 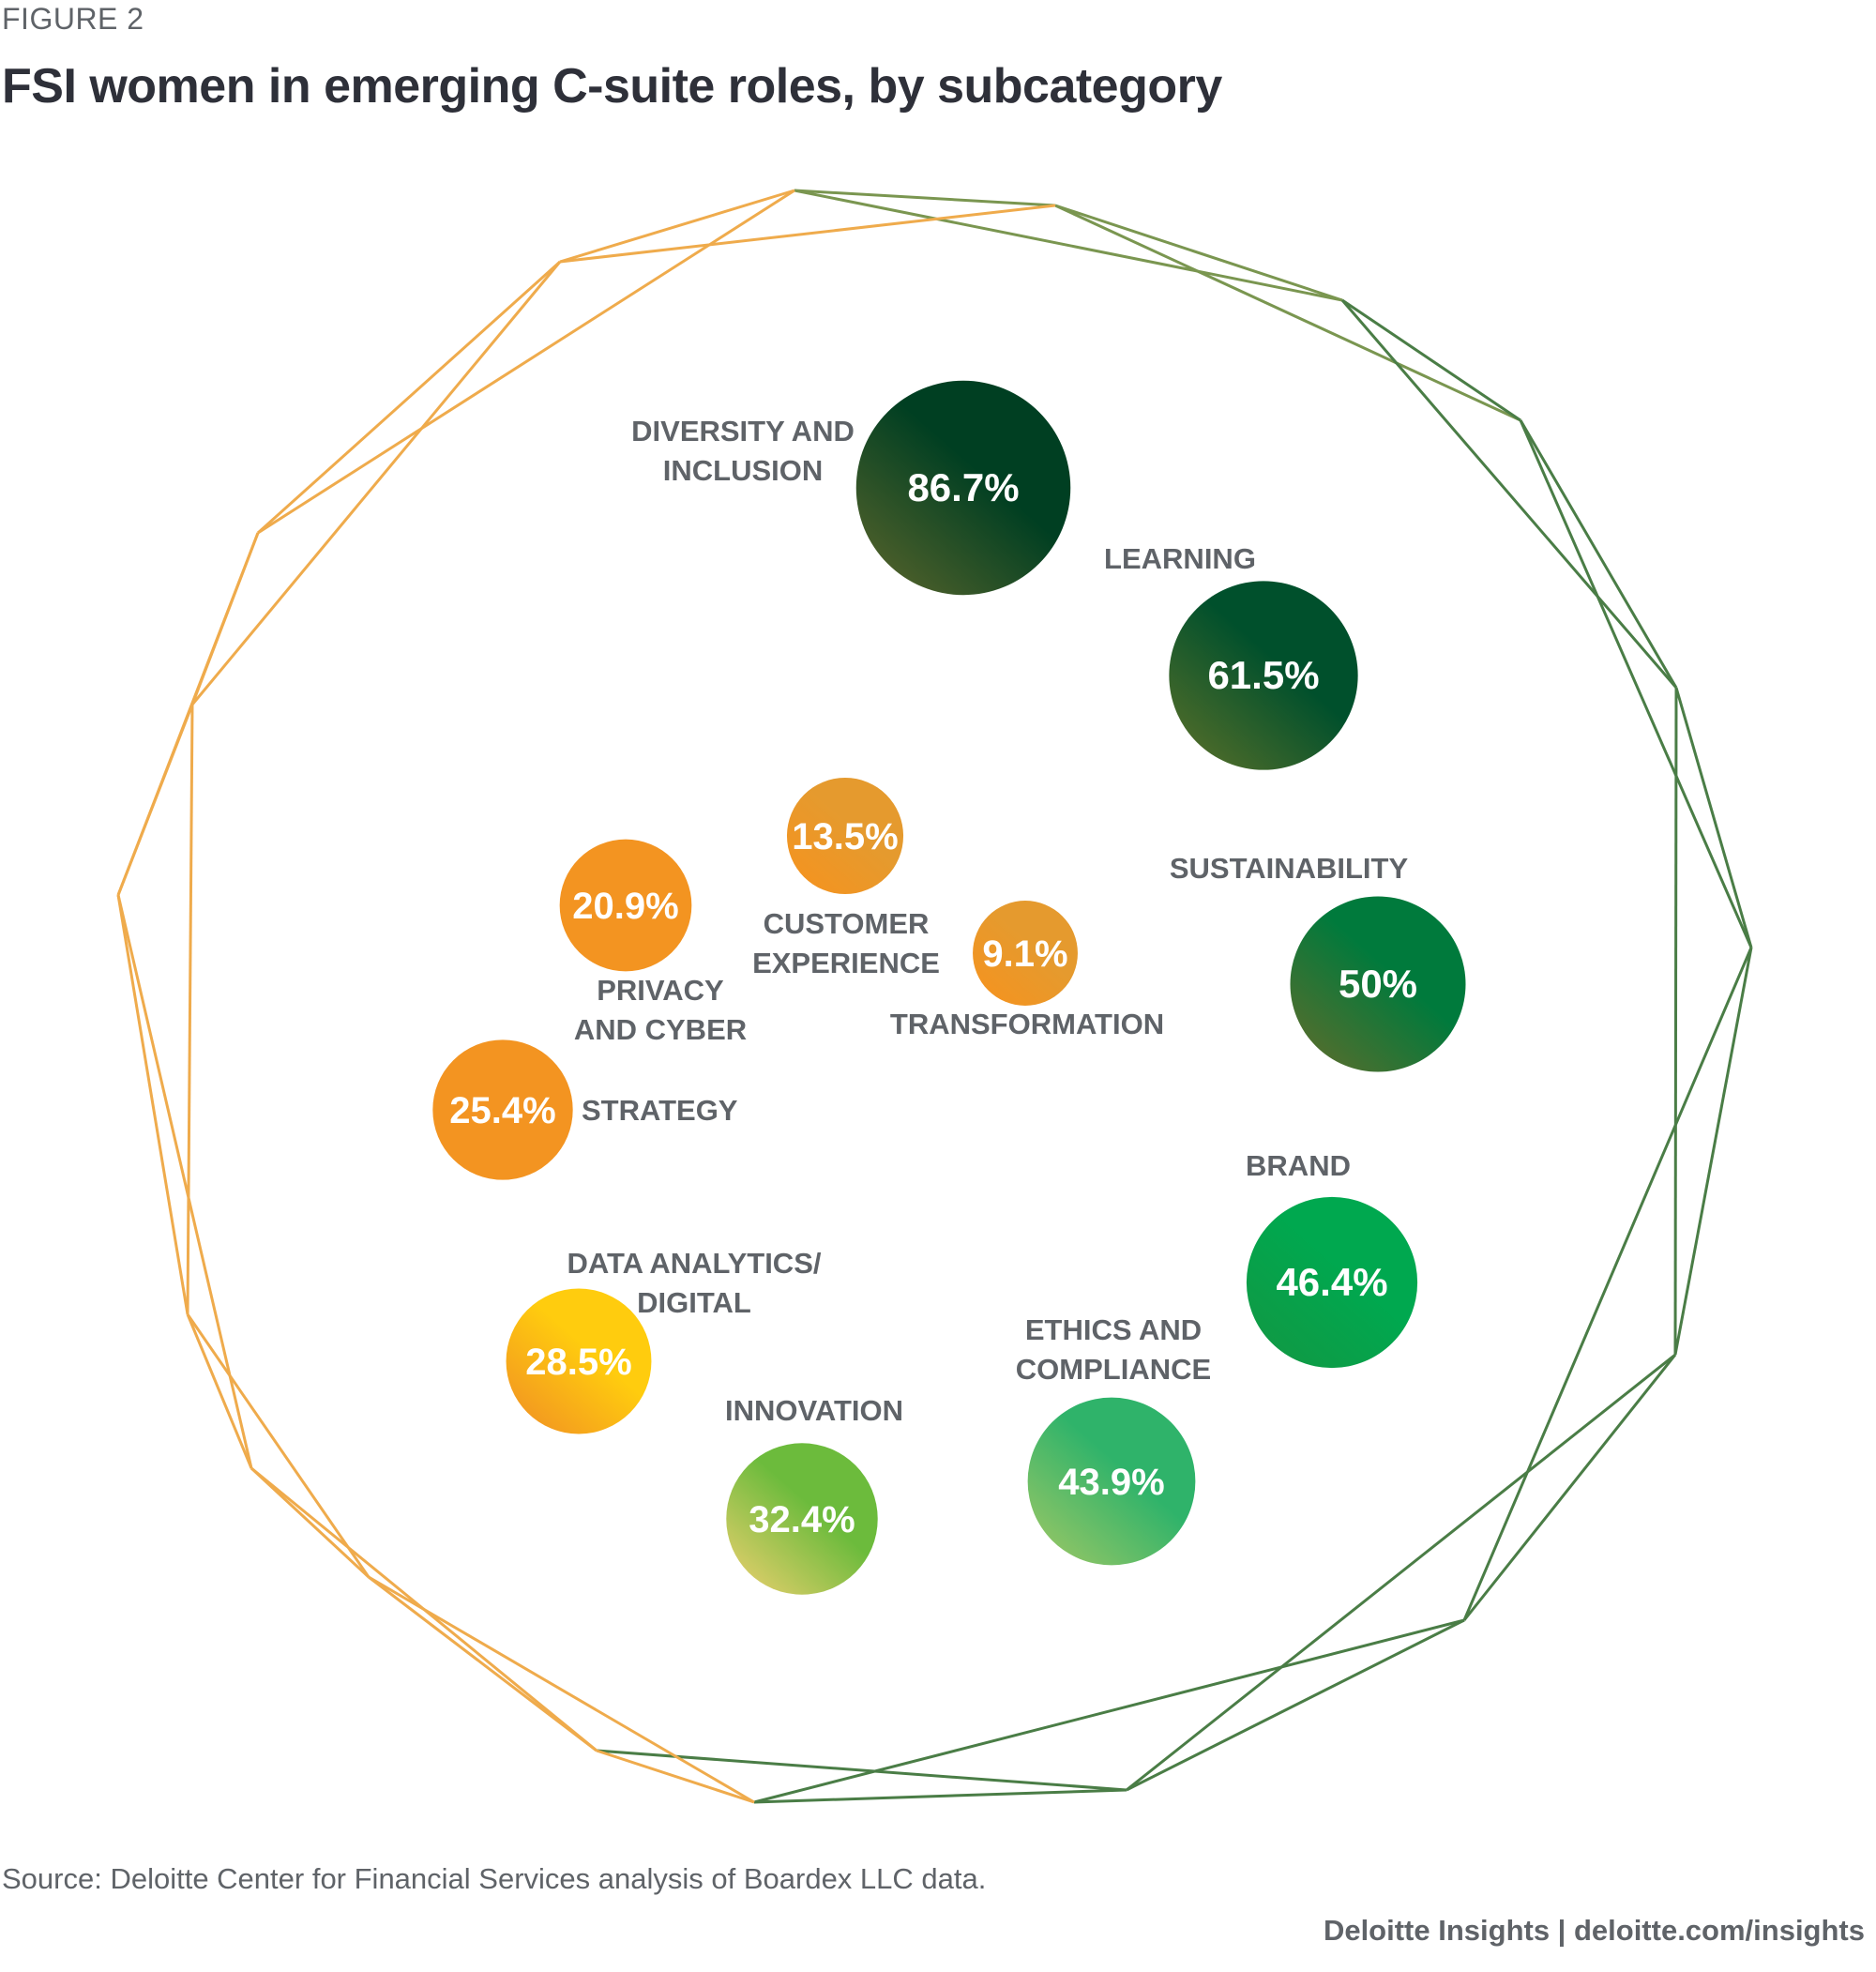 What do you see at coordinates (743, 431) in the screenshot?
I see `bubble-category-label: DIVERSITY AND` at bounding box center [743, 431].